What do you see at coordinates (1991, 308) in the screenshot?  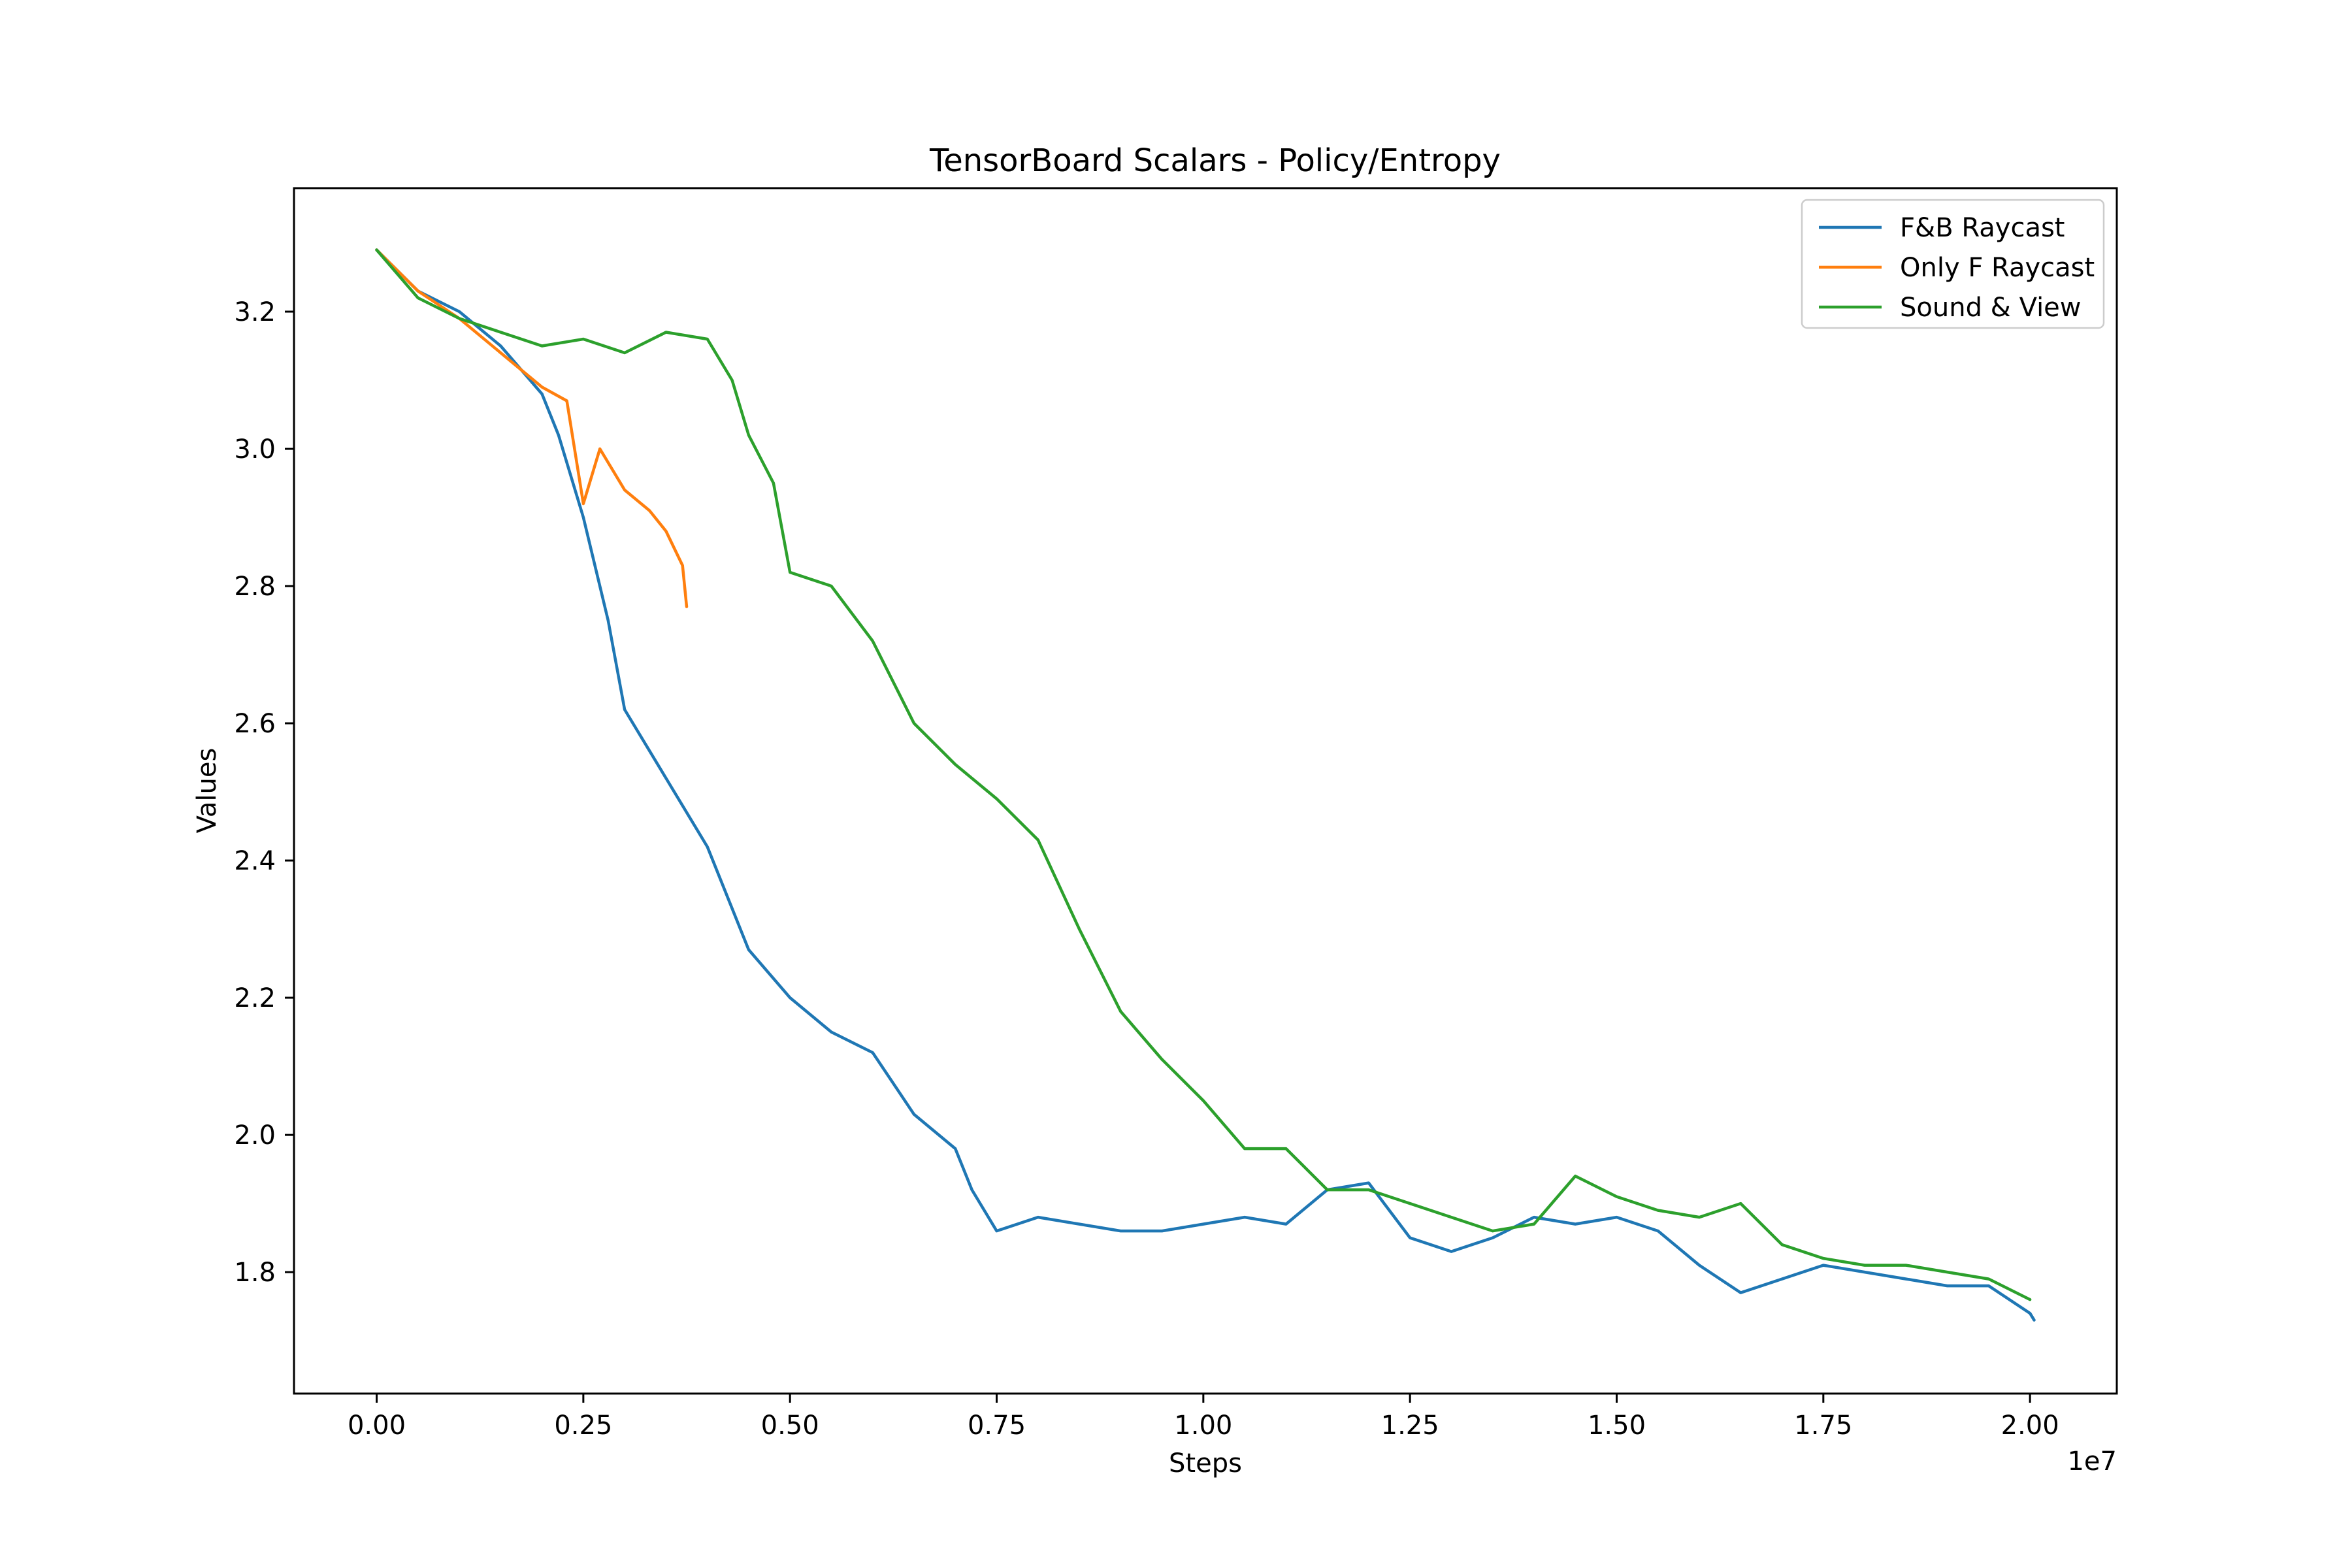 I see `legend-label-sound-view: Sound & View` at bounding box center [1991, 308].